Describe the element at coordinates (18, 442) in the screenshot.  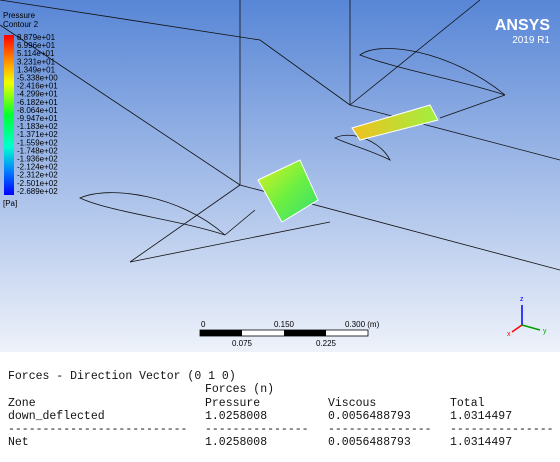
I see `console-text: Net` at that location.